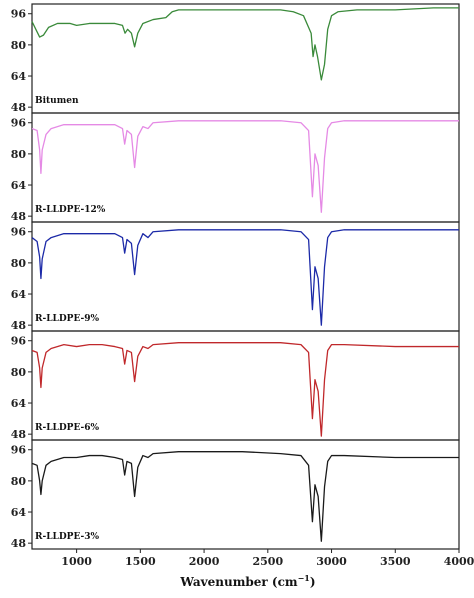  What do you see at coordinates (67, 319) in the screenshot?
I see `series-label-r-lldpe-9: R-LLDPE-9%` at bounding box center [67, 319].